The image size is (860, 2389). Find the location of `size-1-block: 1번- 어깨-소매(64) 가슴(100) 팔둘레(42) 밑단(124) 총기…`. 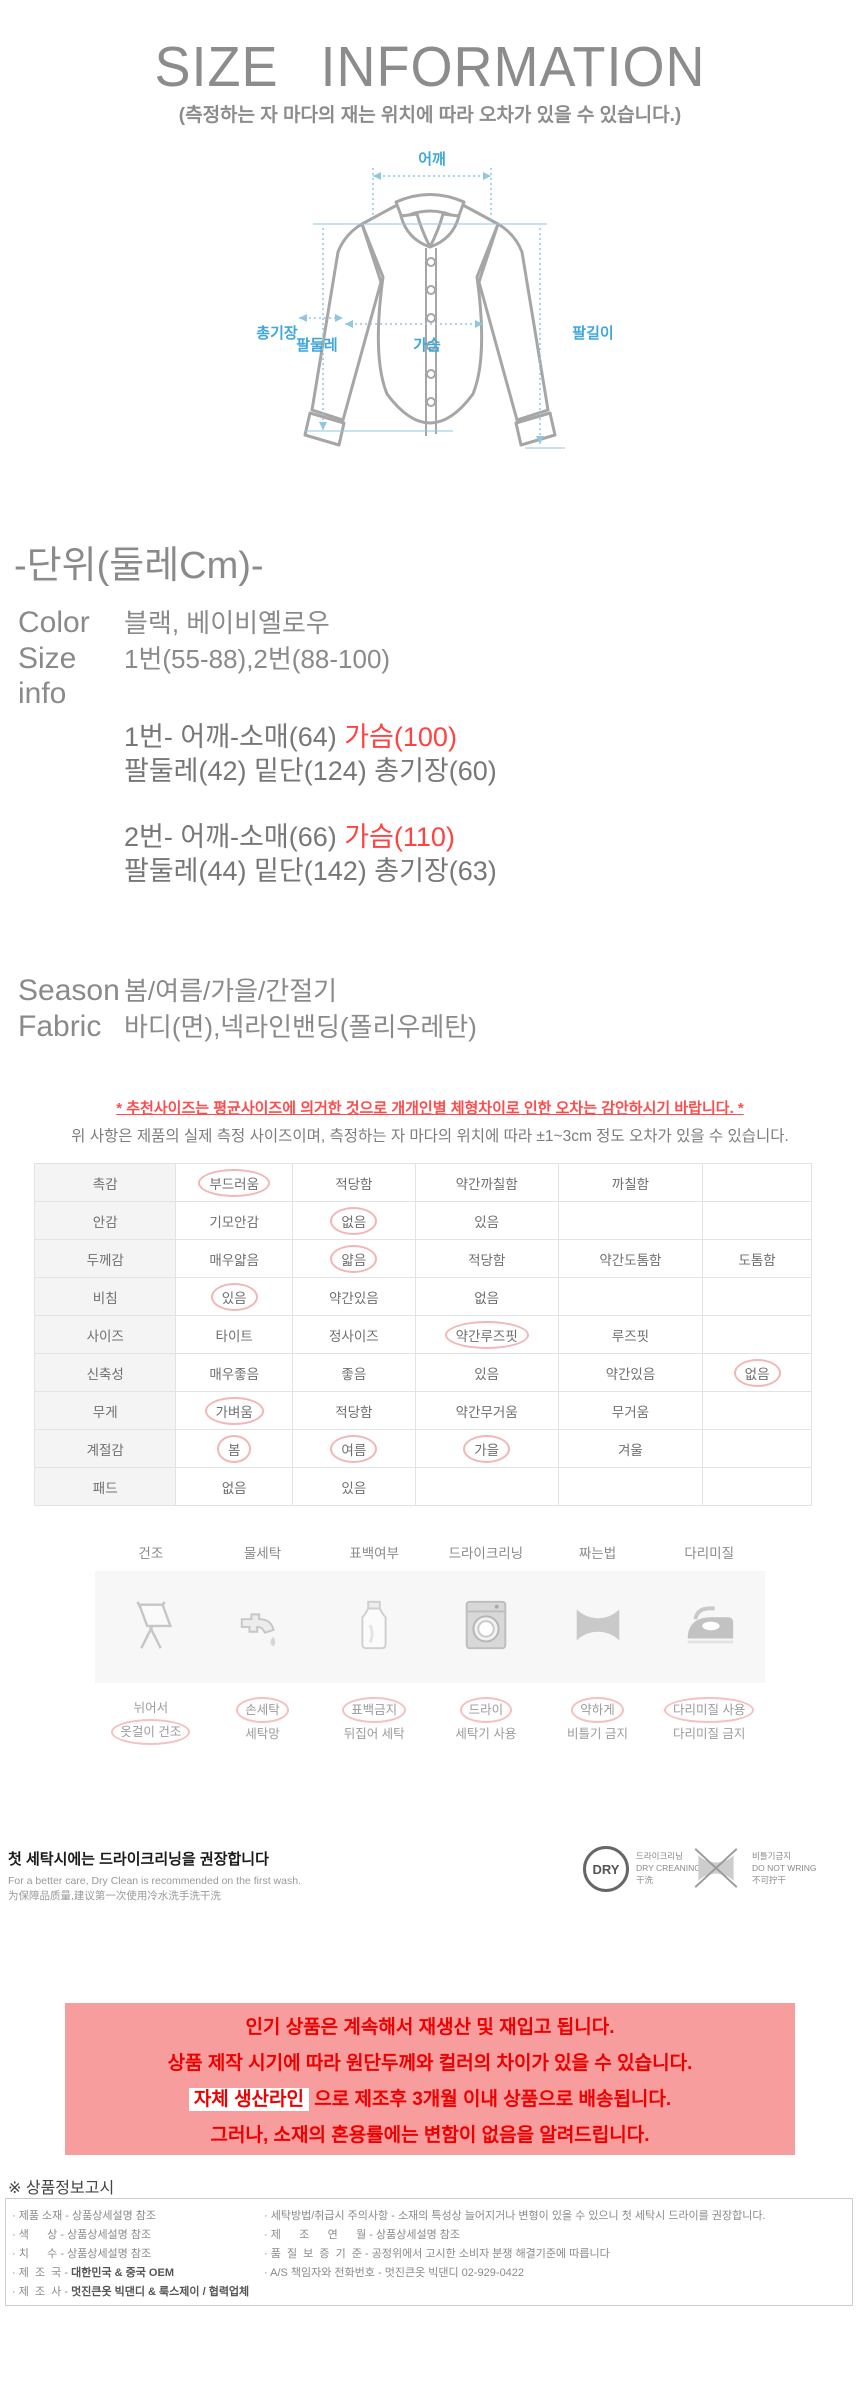

size-1-block: 1번- 어깨-소매(64) 가슴(100) 팔둘레(42) 밑단(124) 총기… is located at coordinates (310, 754).